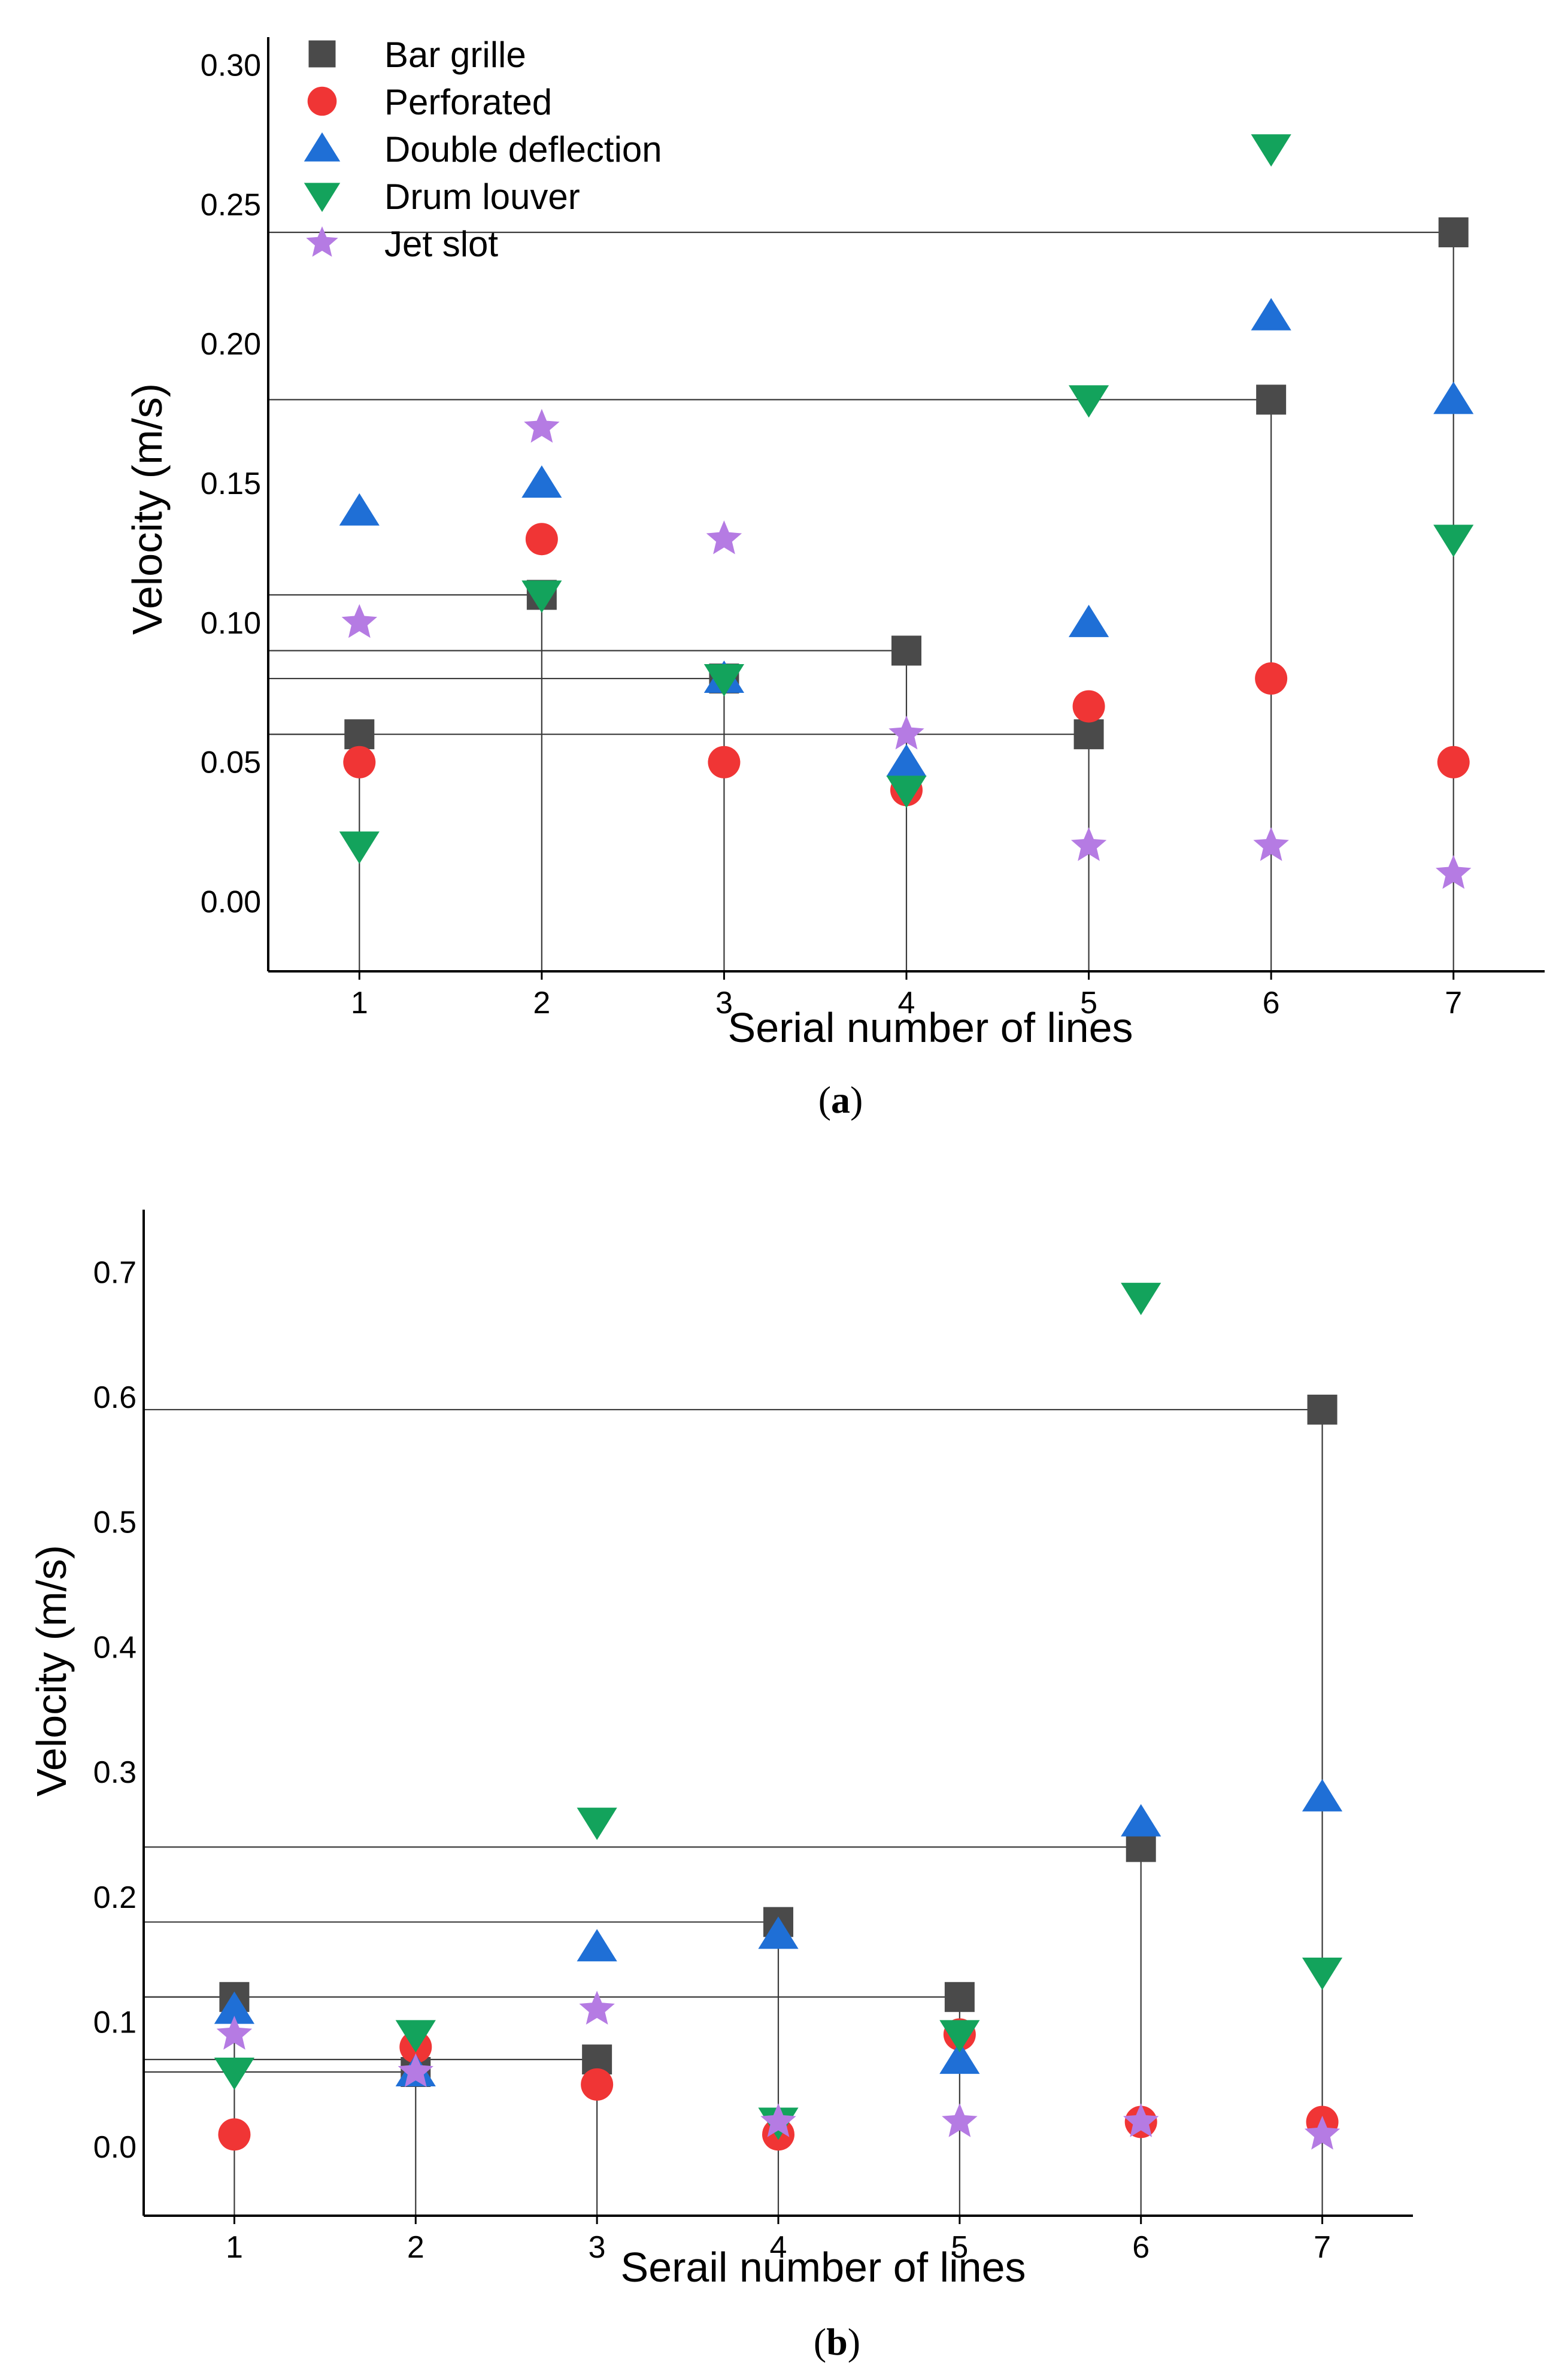 The width and height of the screenshot is (1568, 2375). Describe the element at coordinates (115, 1397) in the screenshot. I see `y-tick-label: 0.6` at that location.